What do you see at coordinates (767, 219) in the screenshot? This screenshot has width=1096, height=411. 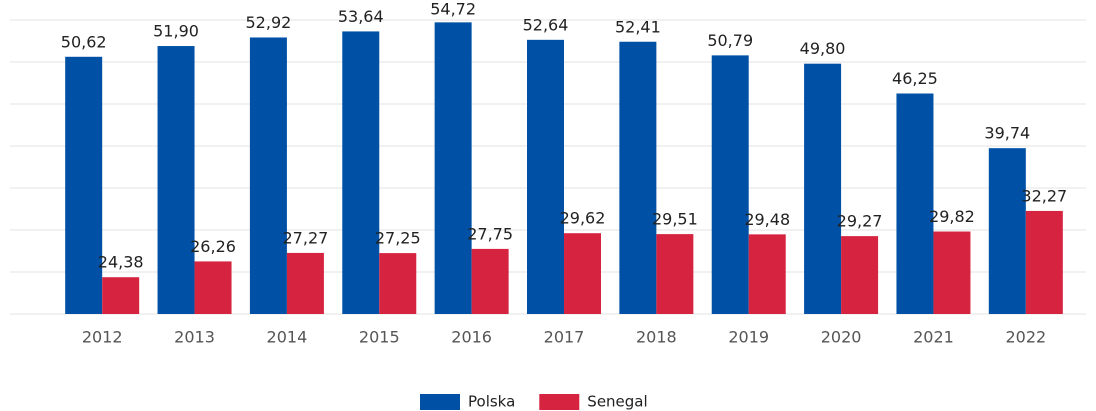 I see `value-label: 29,48` at bounding box center [767, 219].